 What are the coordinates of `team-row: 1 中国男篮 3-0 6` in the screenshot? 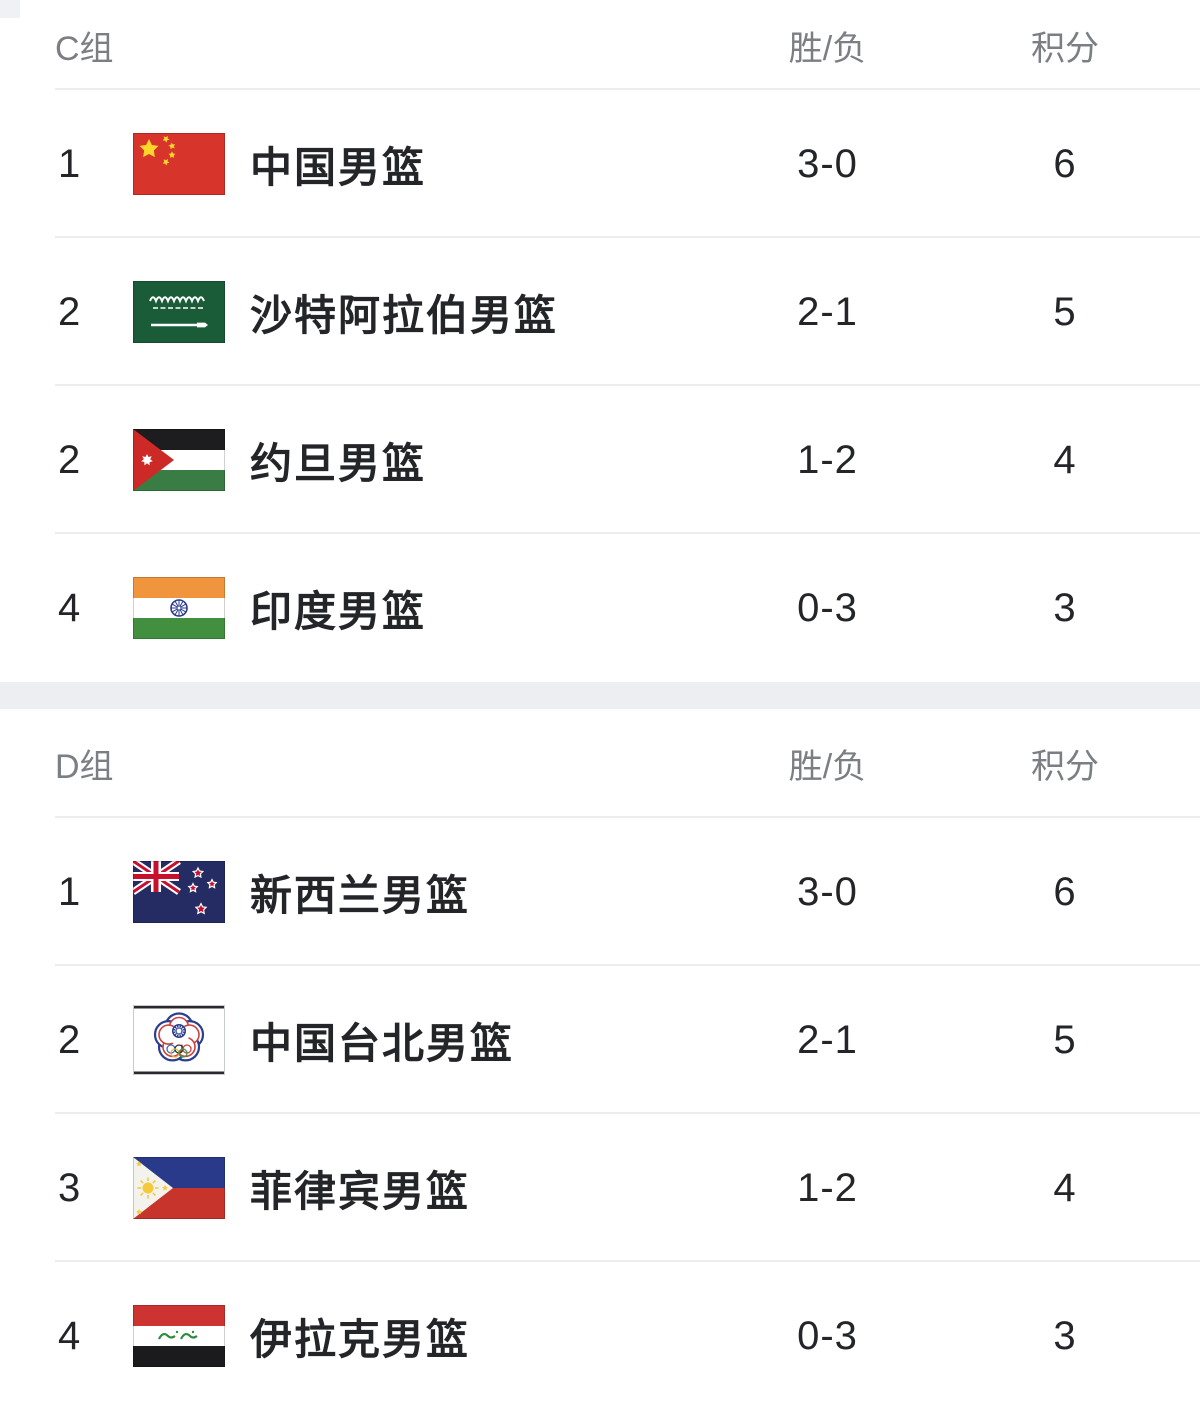 It's located at (600, 164).